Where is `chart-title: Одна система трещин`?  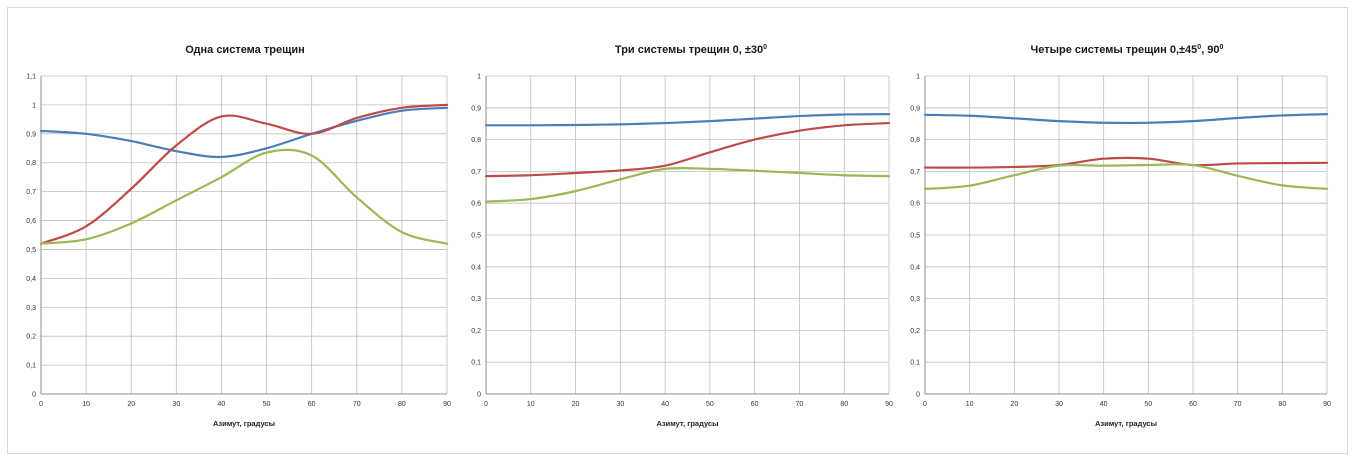 chart-title: Одна система трещин is located at coordinates (245, 50).